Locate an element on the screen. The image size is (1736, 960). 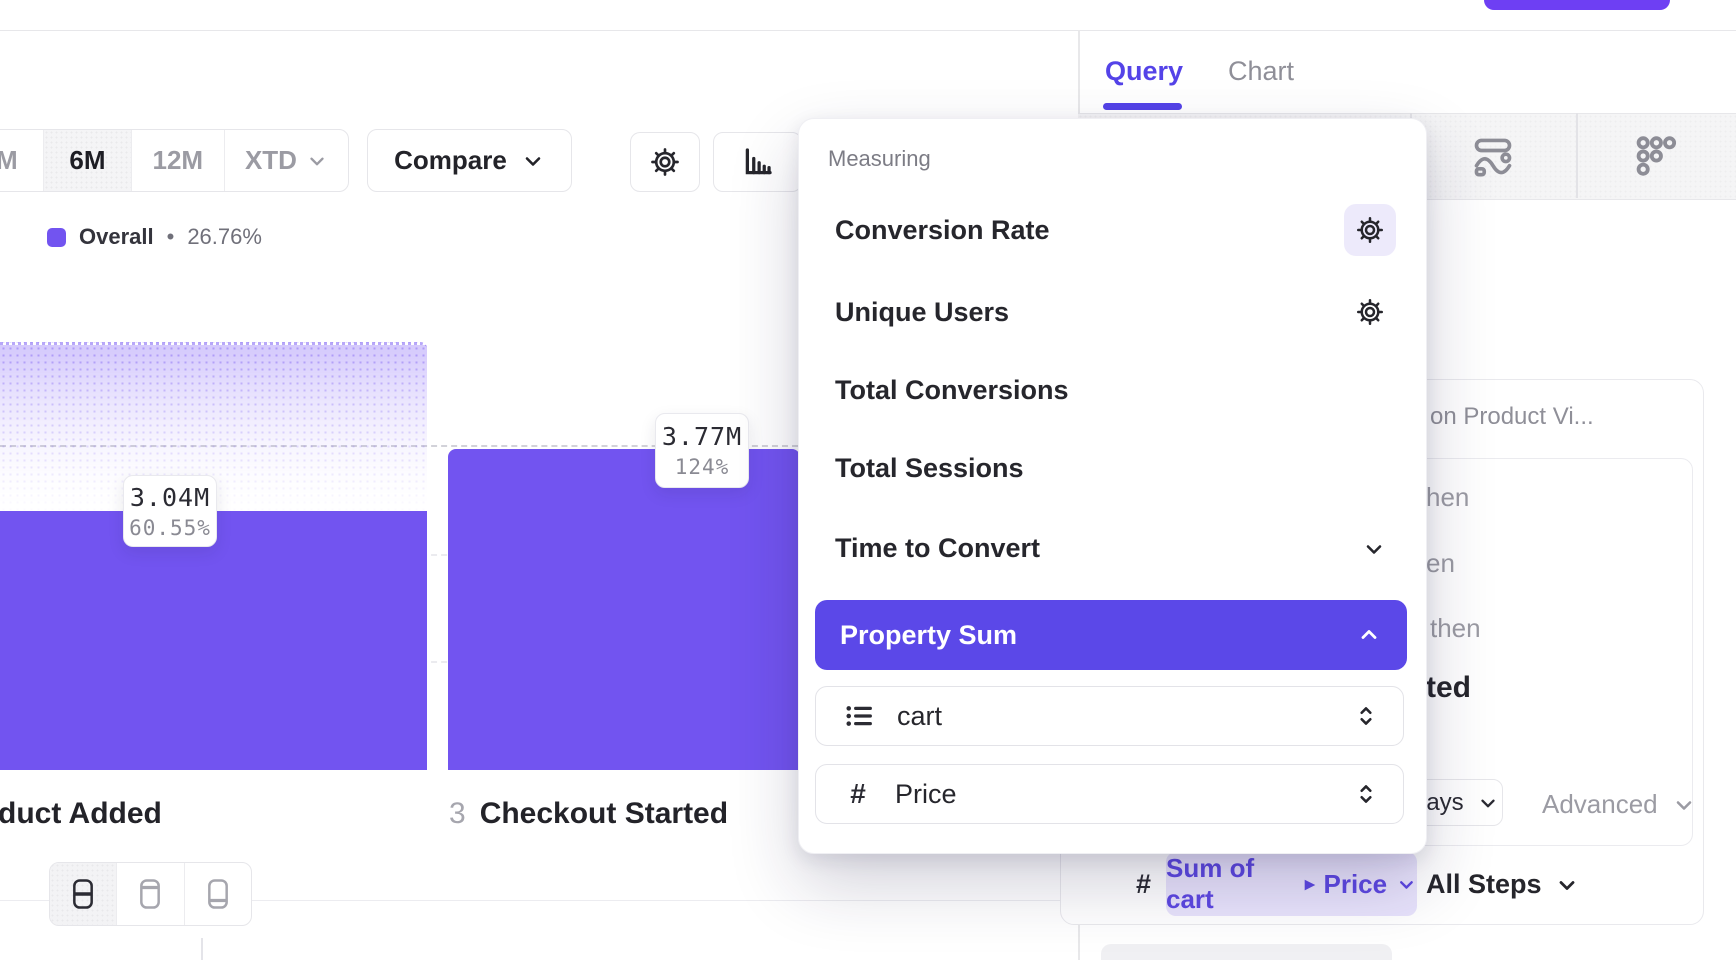
viz-flows-button is located at coordinates (1493, 156).